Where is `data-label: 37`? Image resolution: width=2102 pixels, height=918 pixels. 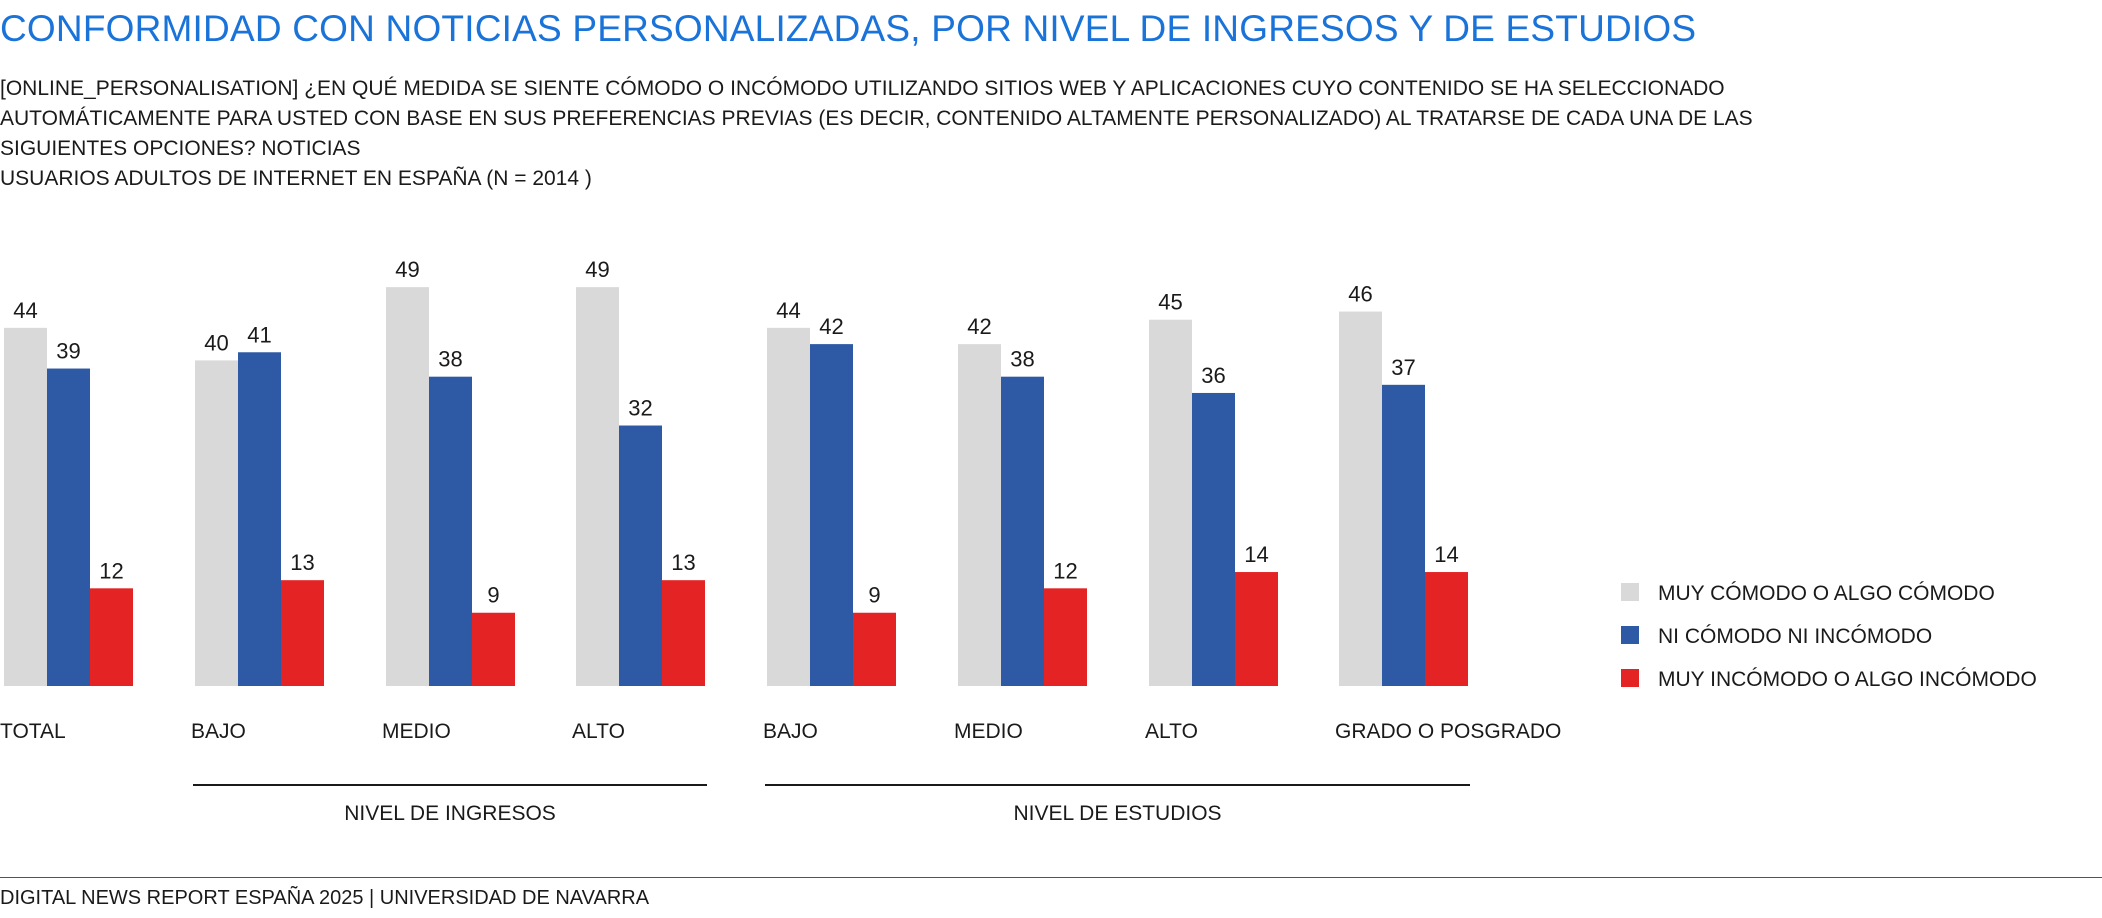
data-label: 37 is located at coordinates (1403, 367).